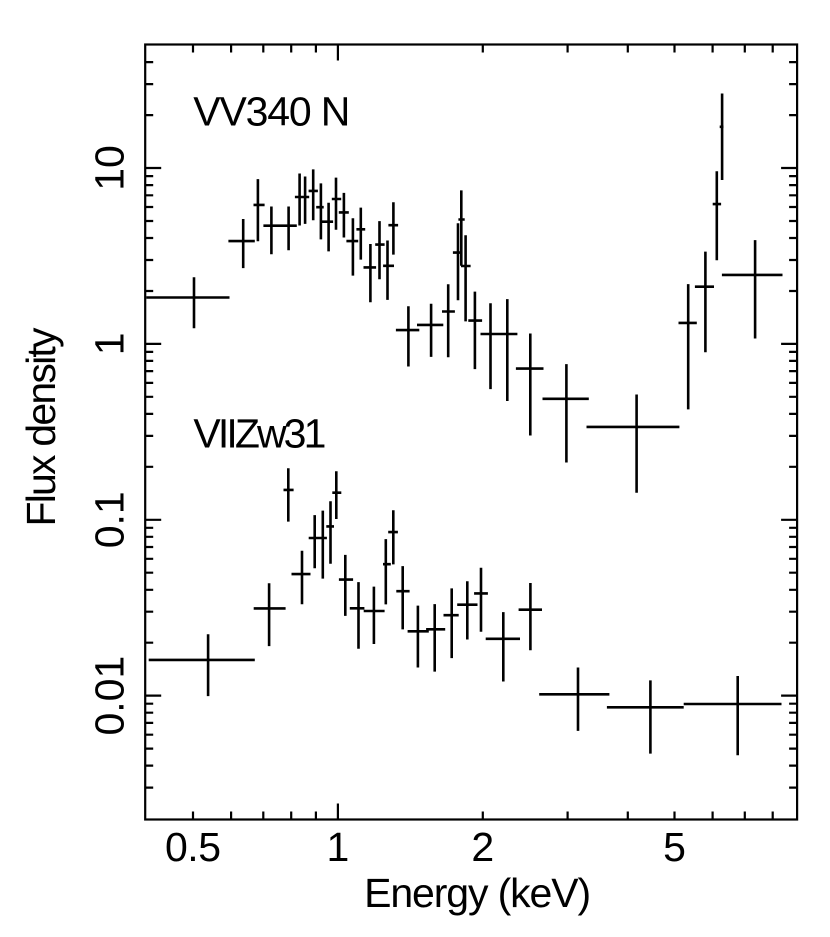  What do you see at coordinates (477, 893) in the screenshot?
I see `svg-text: Energy (keV)` at bounding box center [477, 893].